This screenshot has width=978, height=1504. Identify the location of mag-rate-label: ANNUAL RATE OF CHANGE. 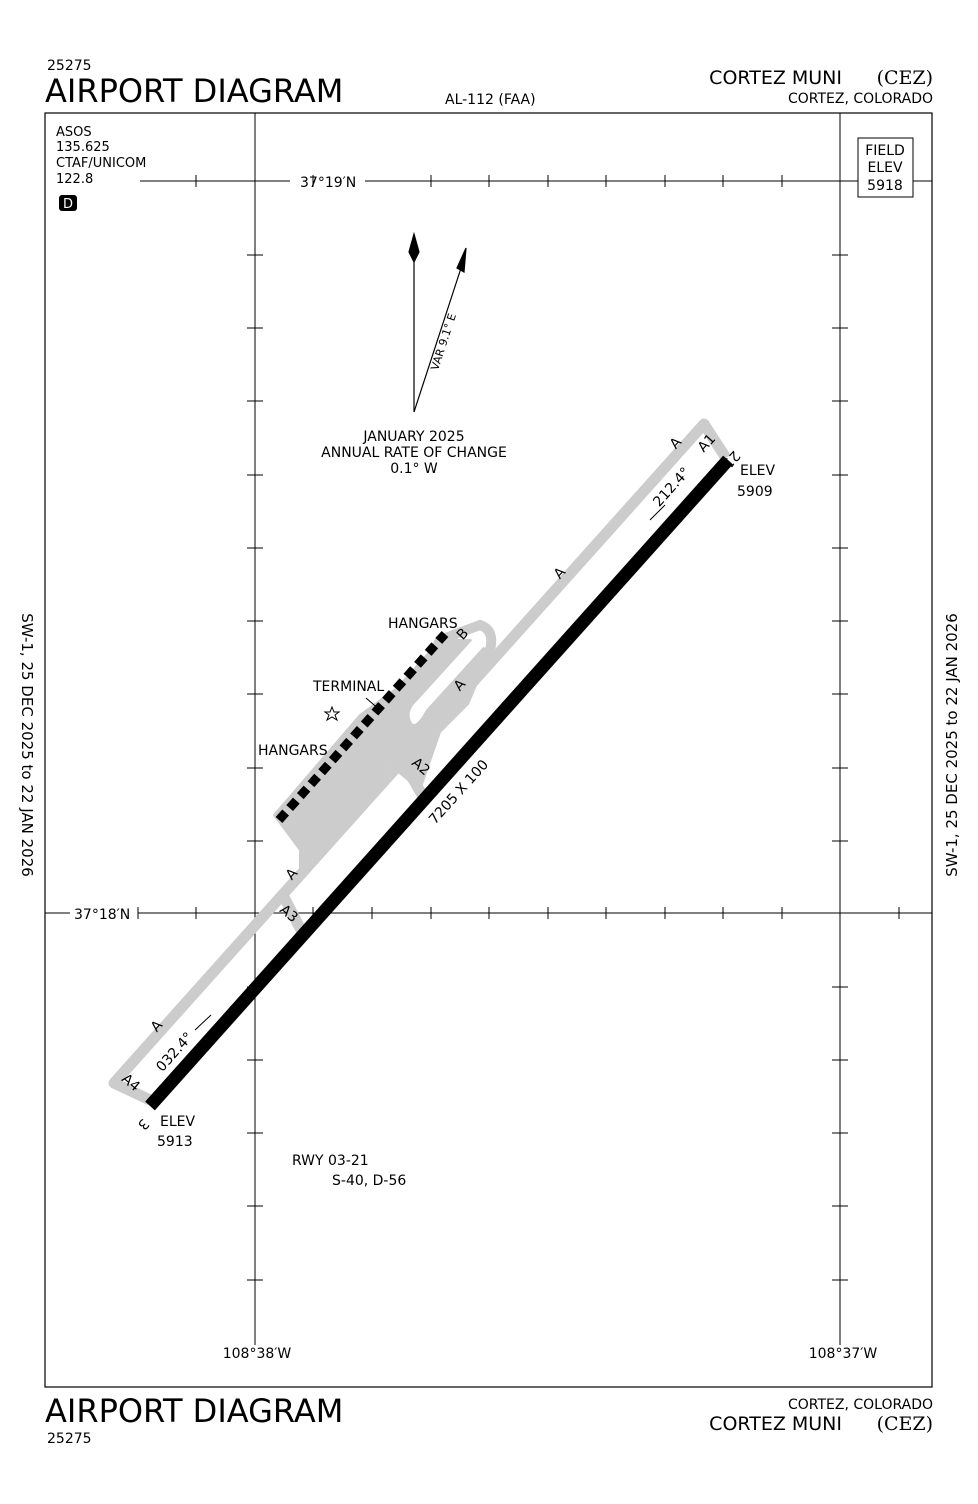
(414, 453).